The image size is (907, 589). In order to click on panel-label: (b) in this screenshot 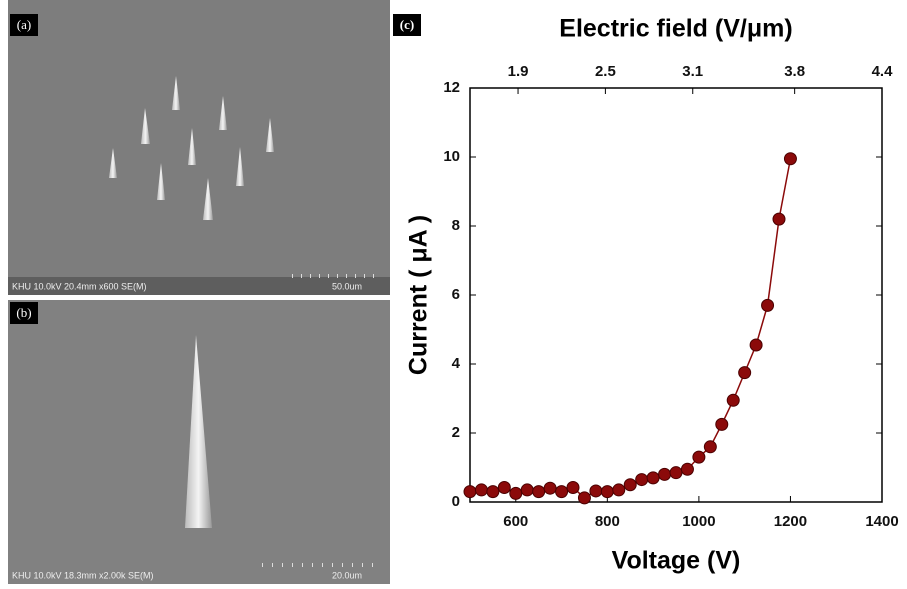, I will do `click(23, 312)`.